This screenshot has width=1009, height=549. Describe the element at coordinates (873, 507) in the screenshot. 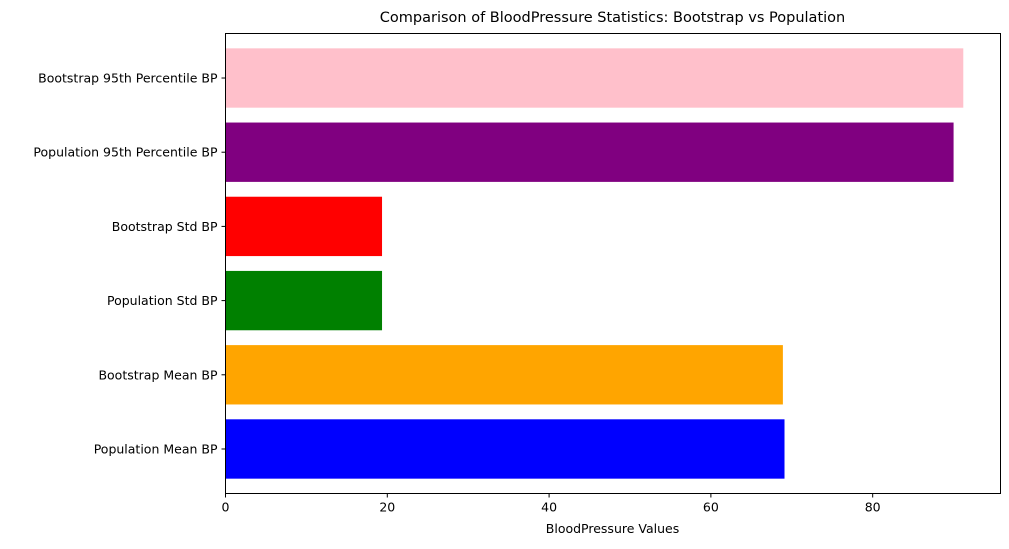

I see `x-tick-label-4: 80` at that location.